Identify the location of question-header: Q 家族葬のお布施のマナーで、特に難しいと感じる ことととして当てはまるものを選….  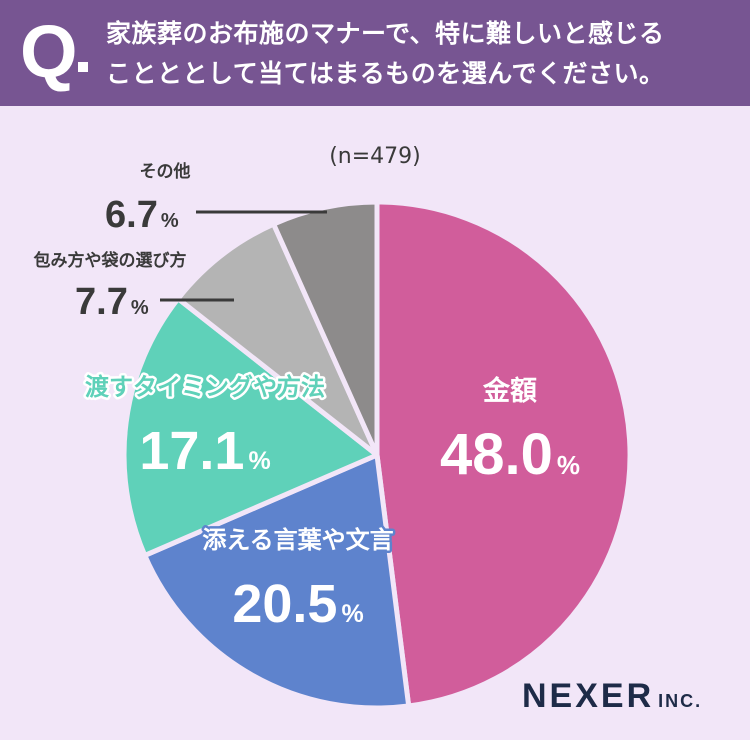
(375, 53).